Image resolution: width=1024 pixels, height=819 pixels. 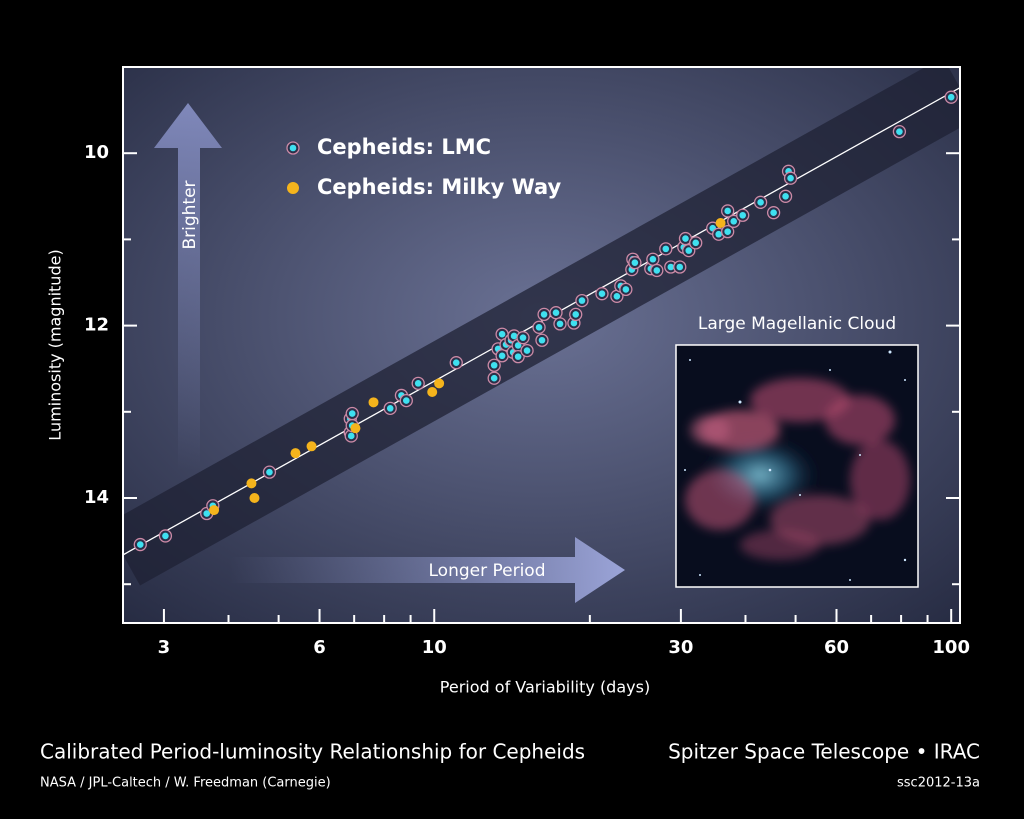 What do you see at coordinates (427, 570) in the screenshot?
I see `period-arrow` at bounding box center [427, 570].